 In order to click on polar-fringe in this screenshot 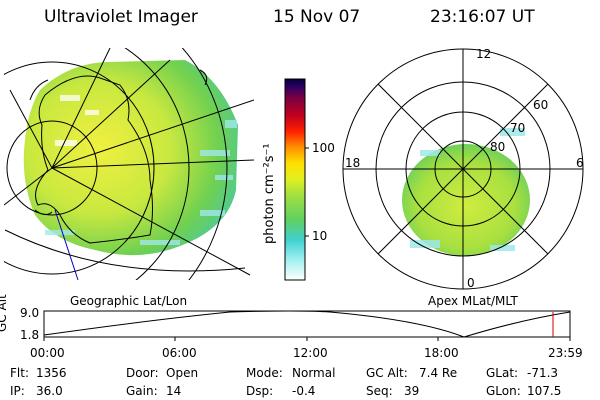, I will do `click(467, 189)`.